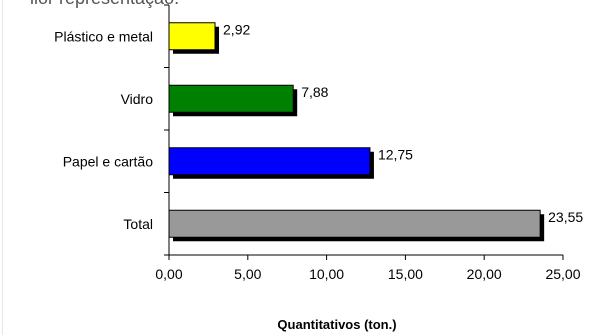 Image resolution: width=604 pixels, height=335 pixels. I want to click on x-tick-label: 10,00, so click(326, 274).